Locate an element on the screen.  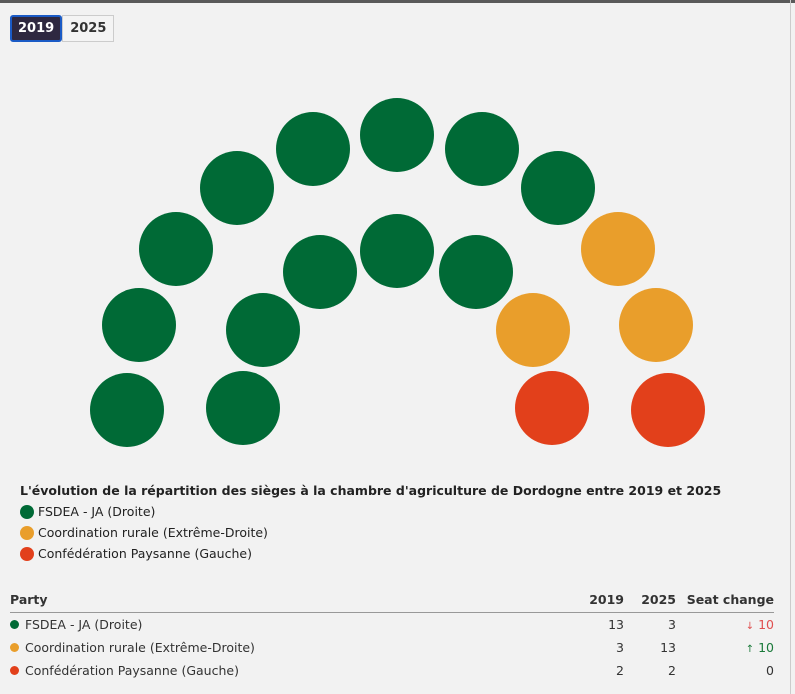
cell-2025: 13 is located at coordinates (668, 647).